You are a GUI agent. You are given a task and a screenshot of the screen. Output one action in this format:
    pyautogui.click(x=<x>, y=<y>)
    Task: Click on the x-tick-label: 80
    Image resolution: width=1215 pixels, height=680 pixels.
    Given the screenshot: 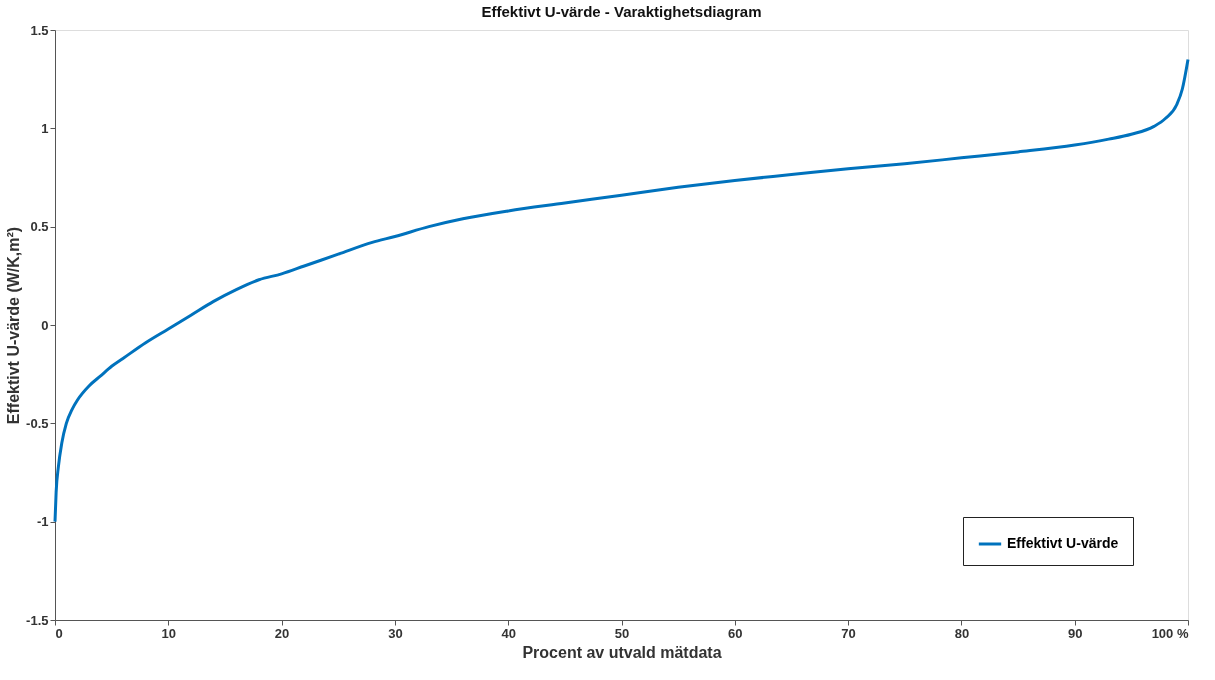 What is the action you would take?
    pyautogui.click(x=962, y=633)
    